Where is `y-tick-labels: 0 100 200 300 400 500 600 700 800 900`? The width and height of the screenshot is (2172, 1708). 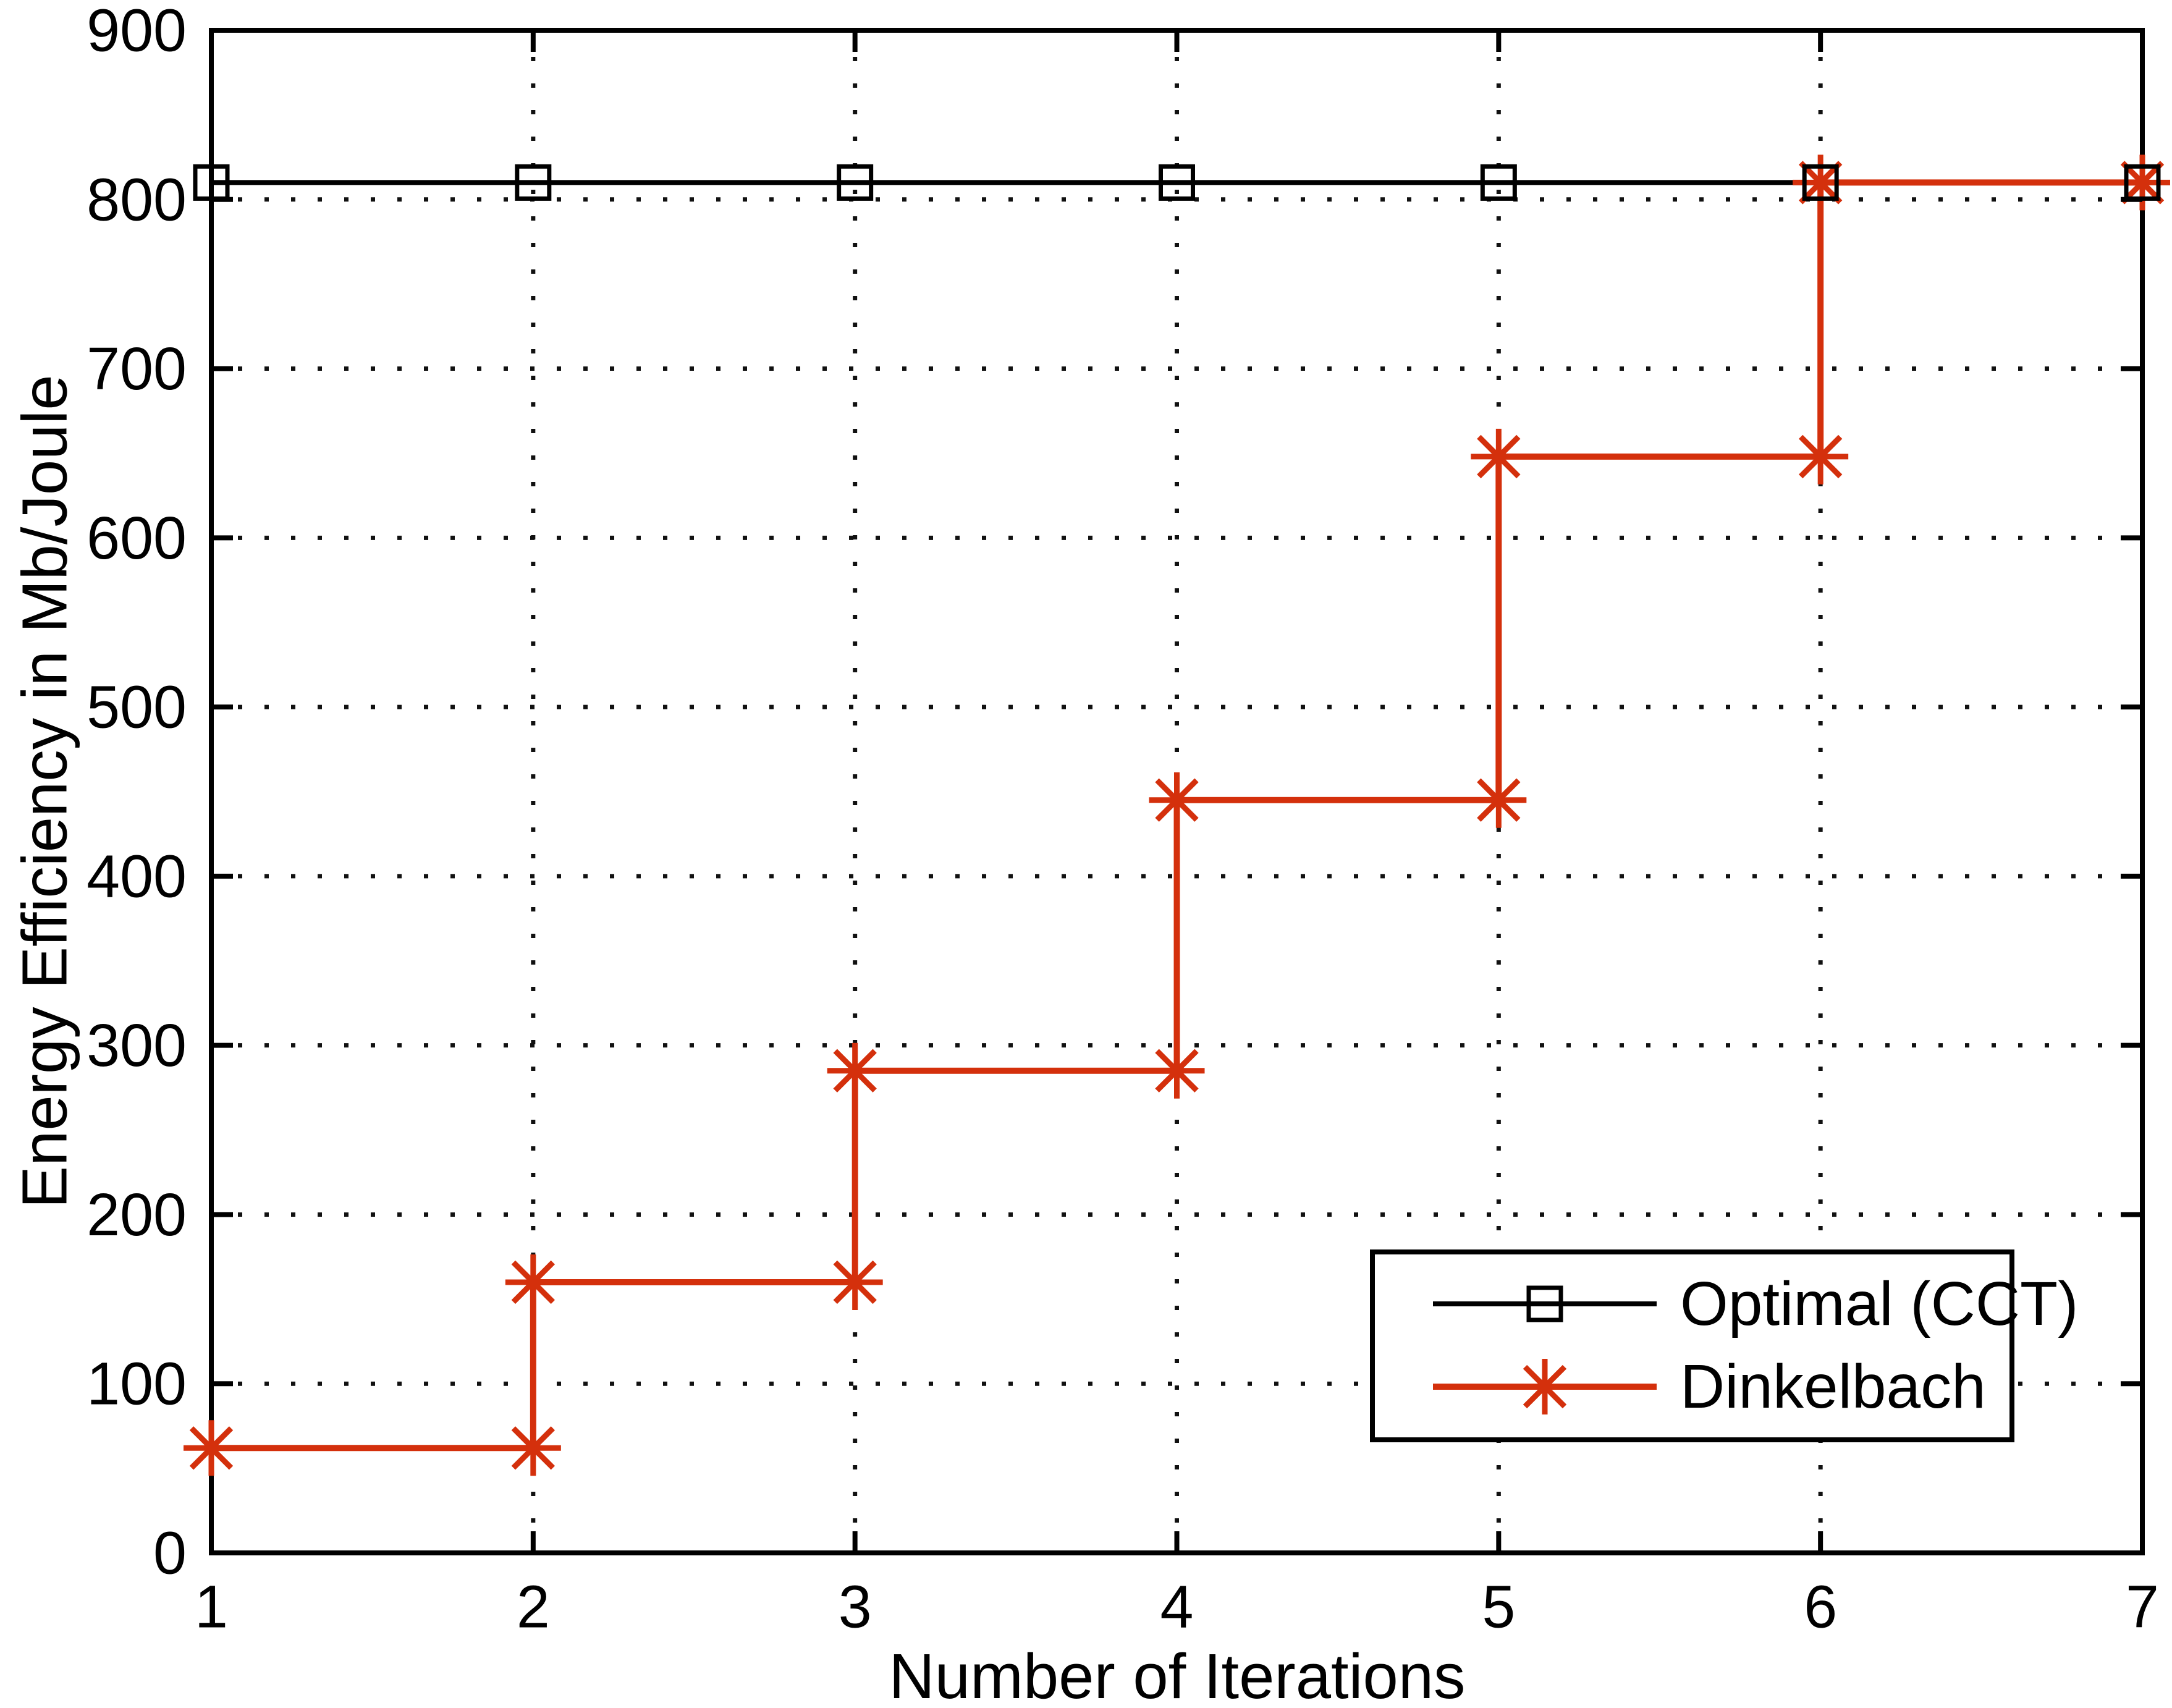
y-tick-labels: 0 100 200 300 400 500 600 700 800 900 is located at coordinates (137, 793).